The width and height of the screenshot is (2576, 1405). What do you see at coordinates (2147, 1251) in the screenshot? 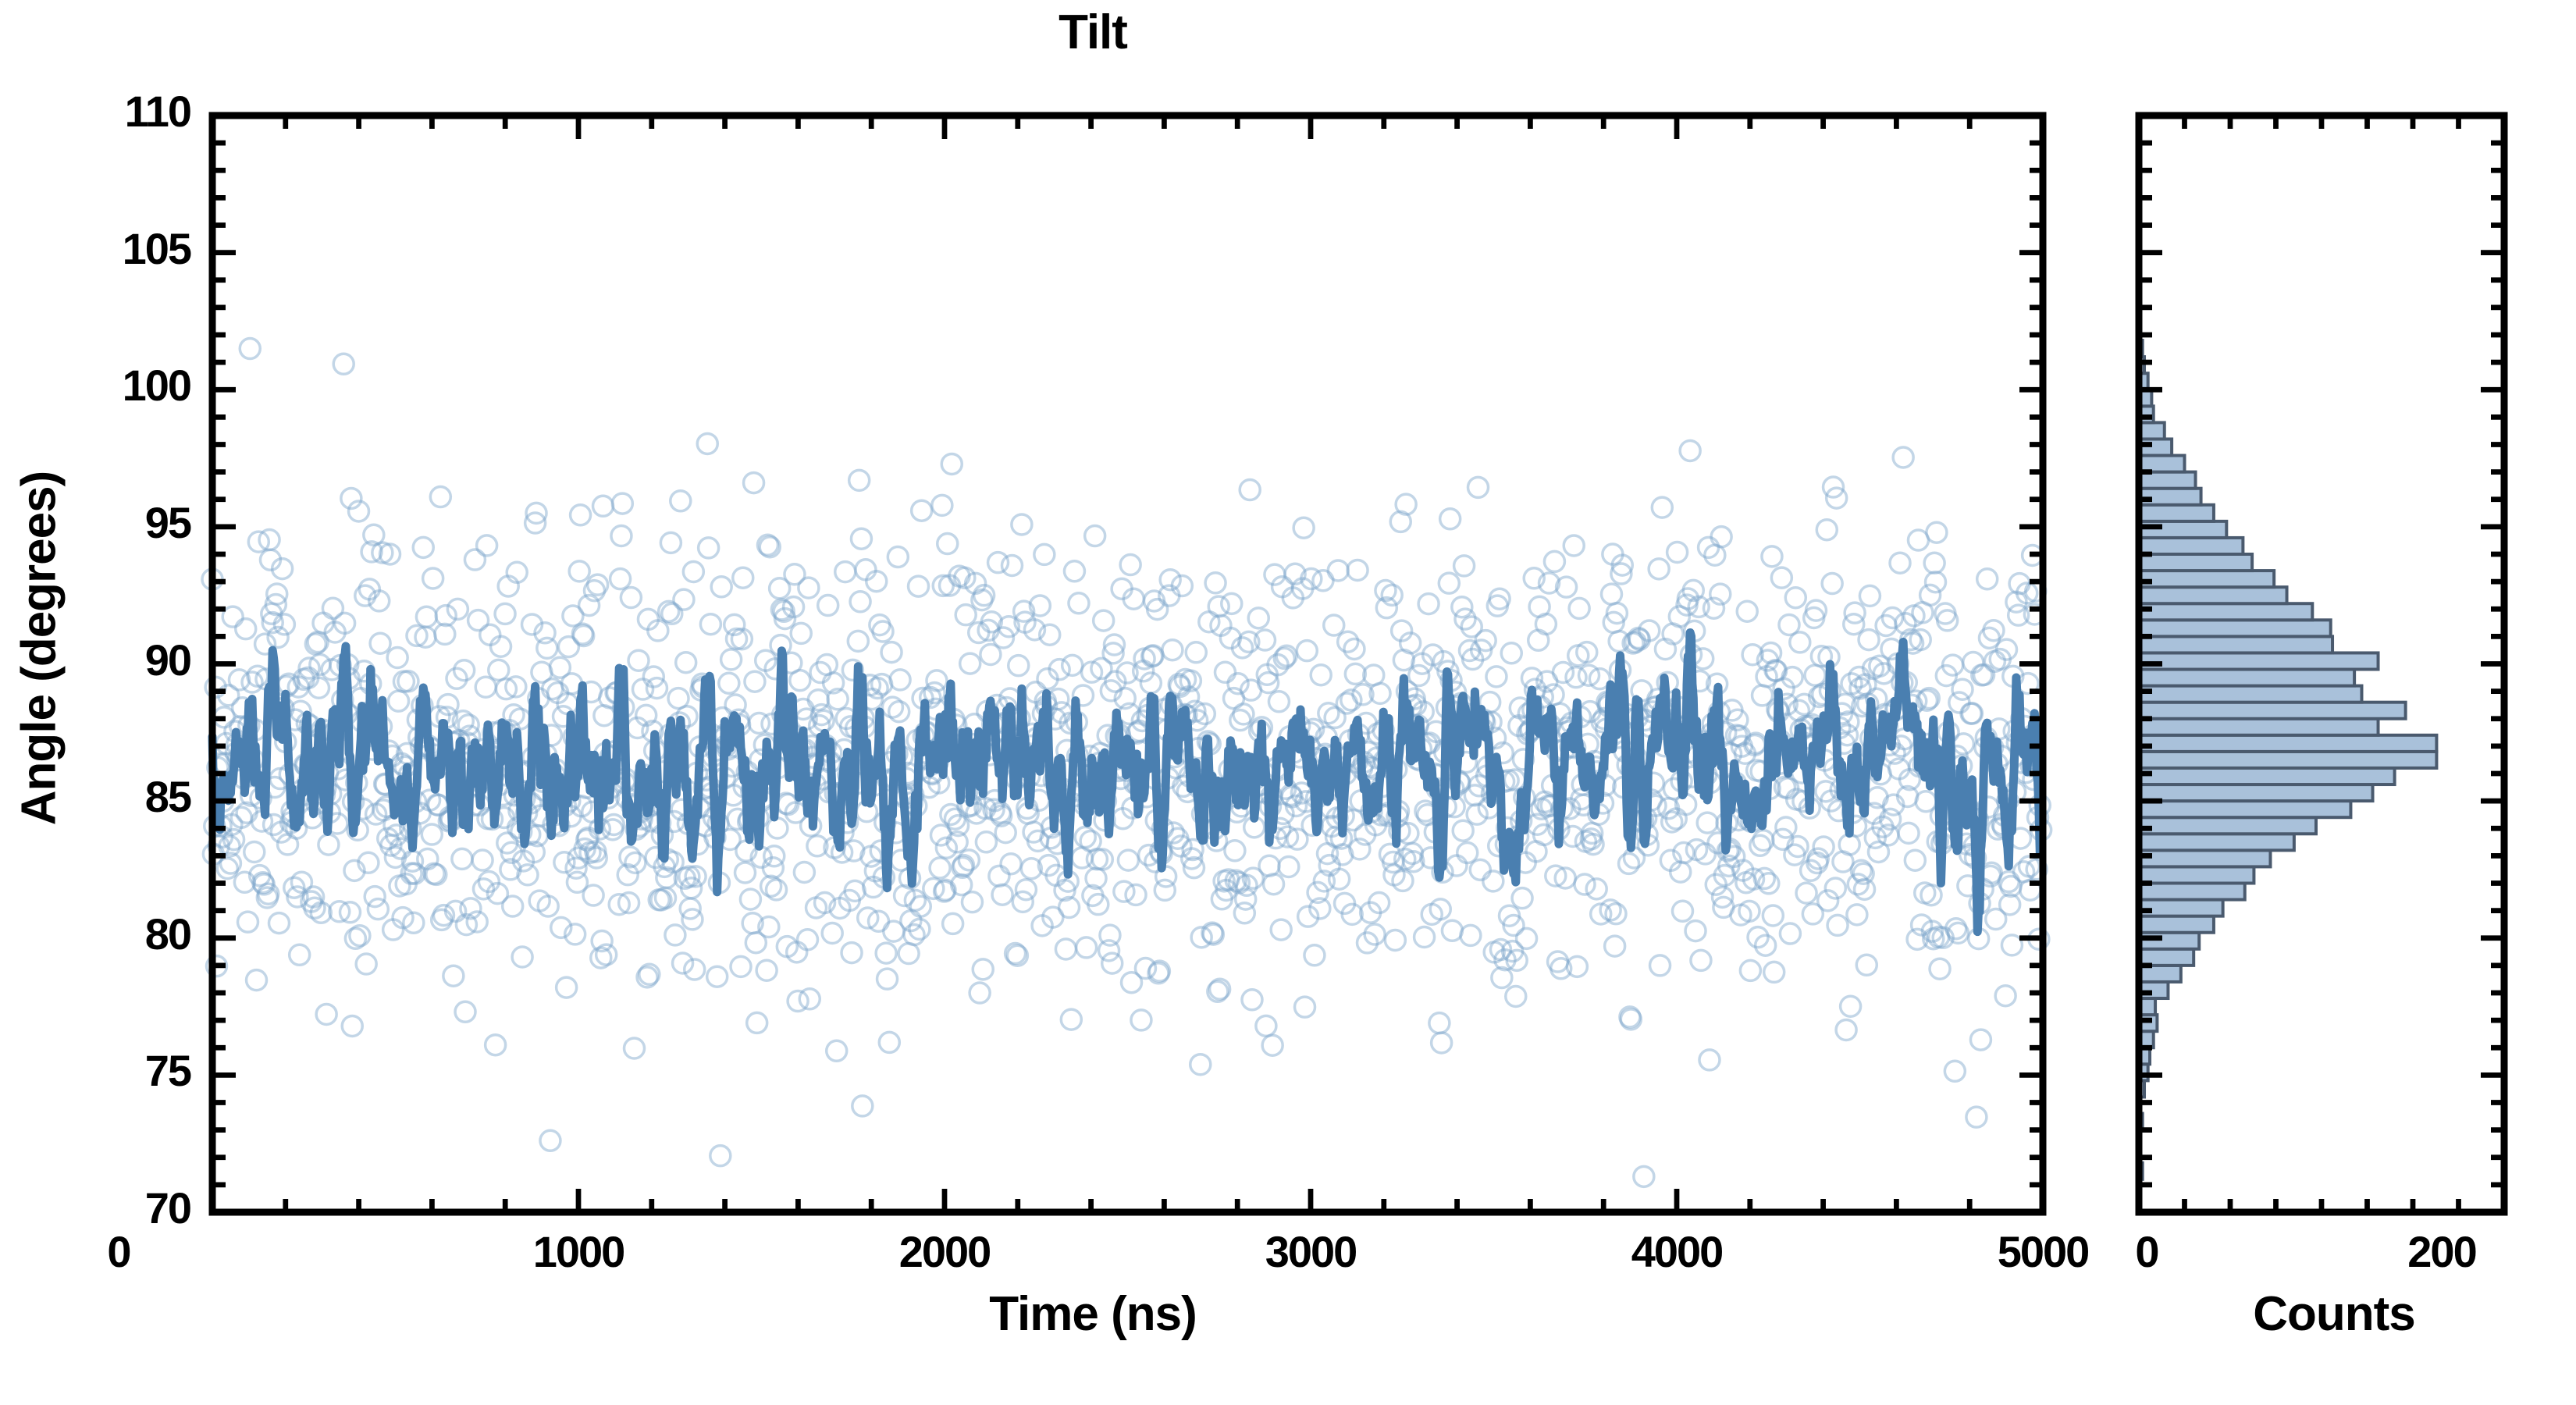
I see `hist-tick-label-0: 0` at bounding box center [2147, 1251].